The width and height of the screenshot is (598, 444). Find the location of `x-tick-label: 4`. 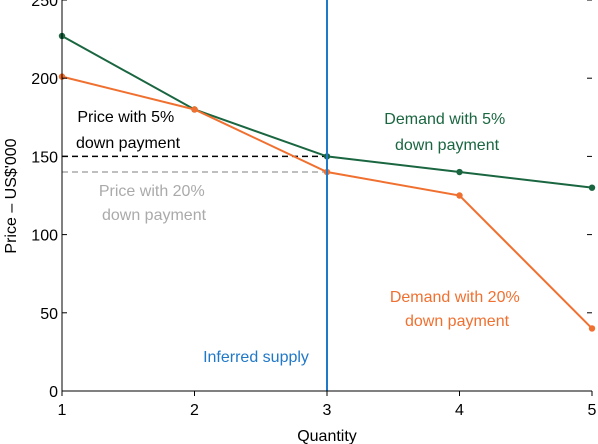

x-tick-label: 4 is located at coordinates (459, 410).